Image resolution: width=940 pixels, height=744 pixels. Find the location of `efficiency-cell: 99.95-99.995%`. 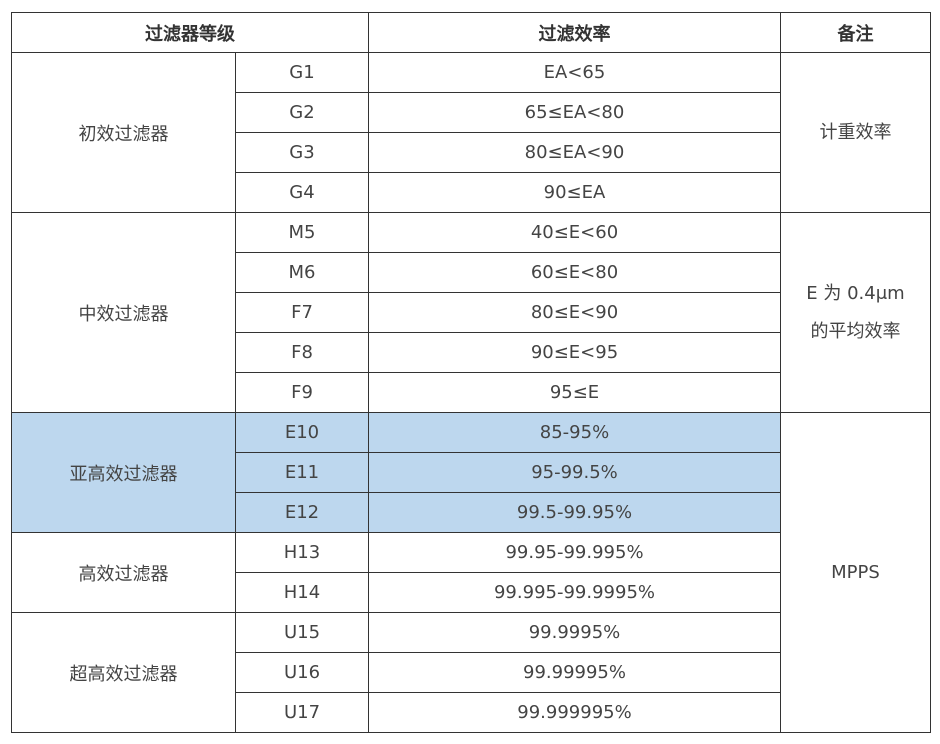

efficiency-cell: 99.95-99.995% is located at coordinates (574, 552).